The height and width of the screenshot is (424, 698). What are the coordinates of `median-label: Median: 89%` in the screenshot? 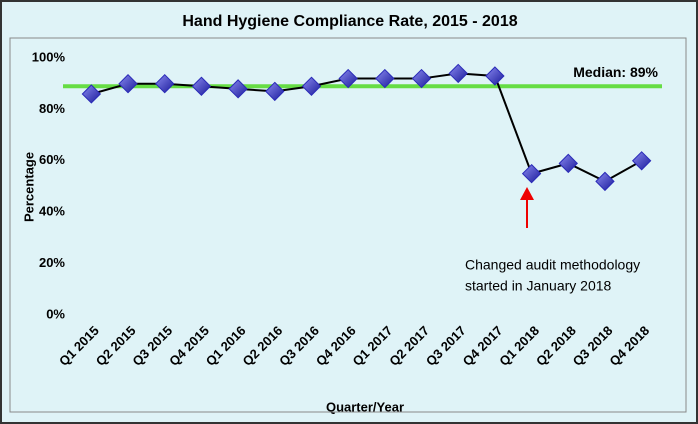 It's located at (615, 72).